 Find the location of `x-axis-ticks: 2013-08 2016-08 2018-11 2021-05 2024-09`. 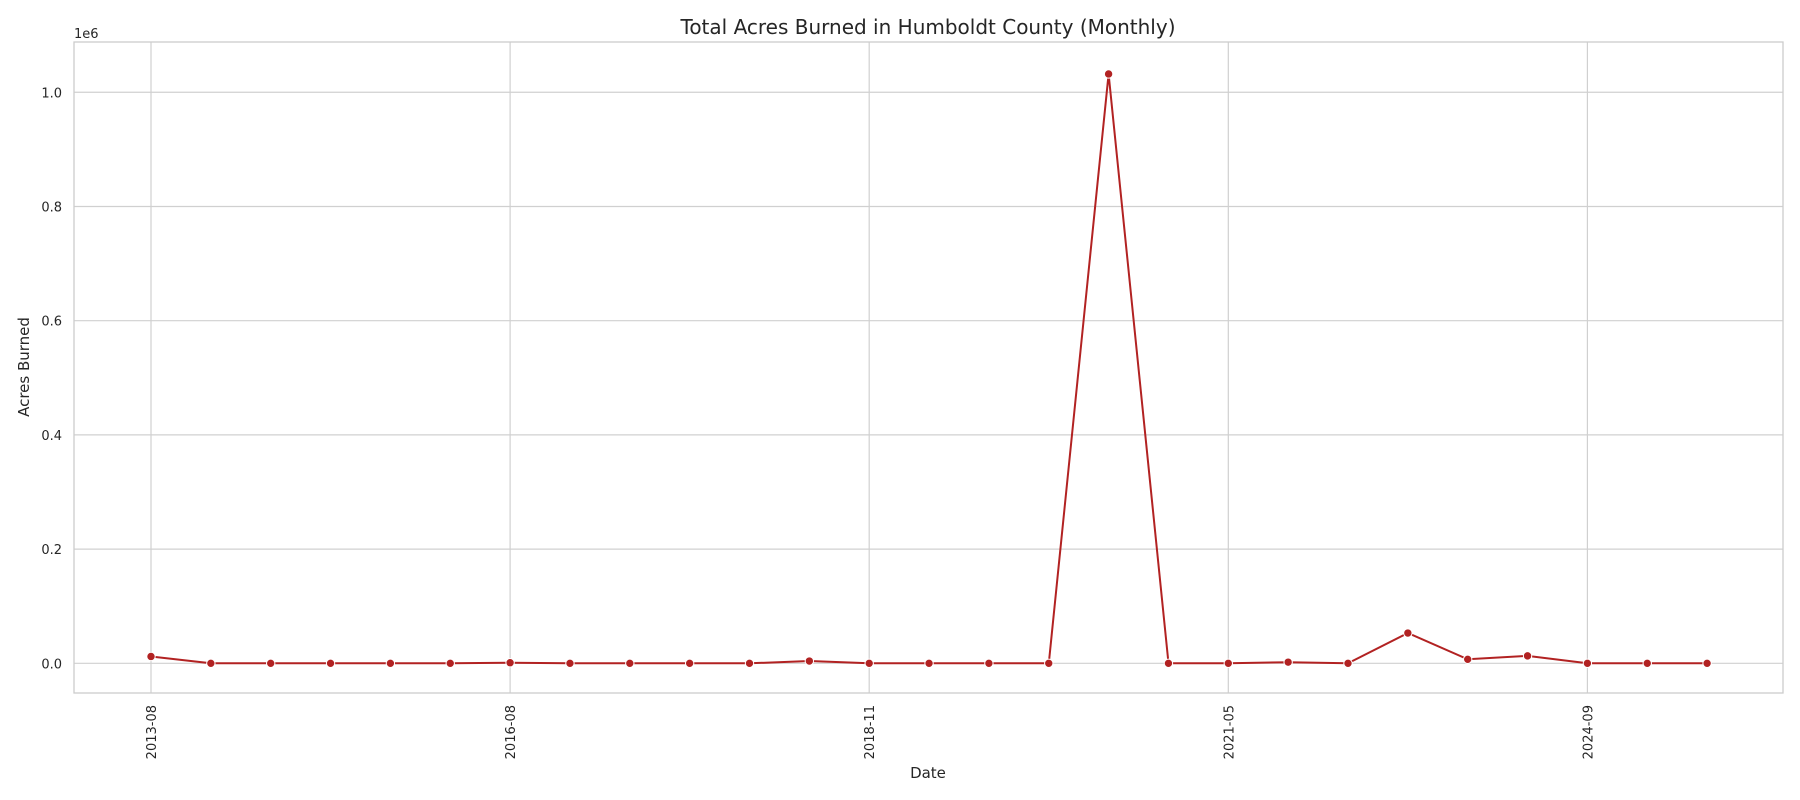

x-axis-ticks: 2013-08 2016-08 2018-11 2021-05 2024-09 is located at coordinates (870, 732).